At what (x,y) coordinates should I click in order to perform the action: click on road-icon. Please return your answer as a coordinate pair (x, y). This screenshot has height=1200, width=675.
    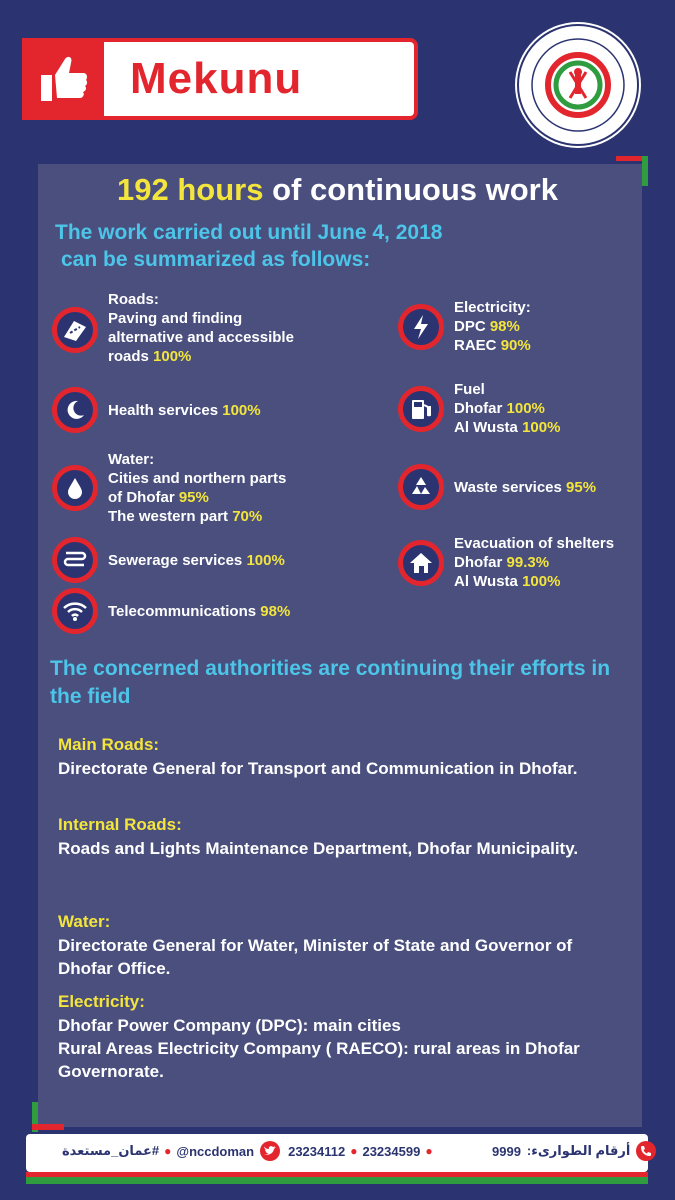
    Looking at the image, I should click on (75, 330).